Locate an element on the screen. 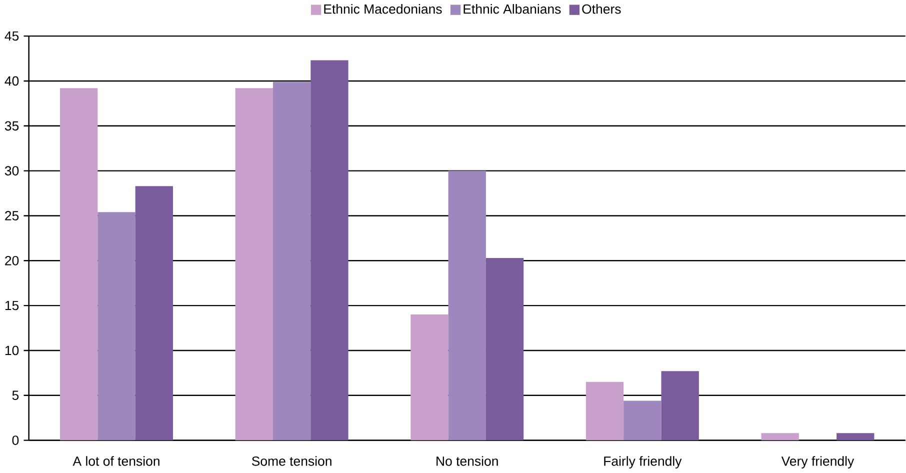 This screenshot has height=473, width=906. y-tick-label: 30 is located at coordinates (11, 171).